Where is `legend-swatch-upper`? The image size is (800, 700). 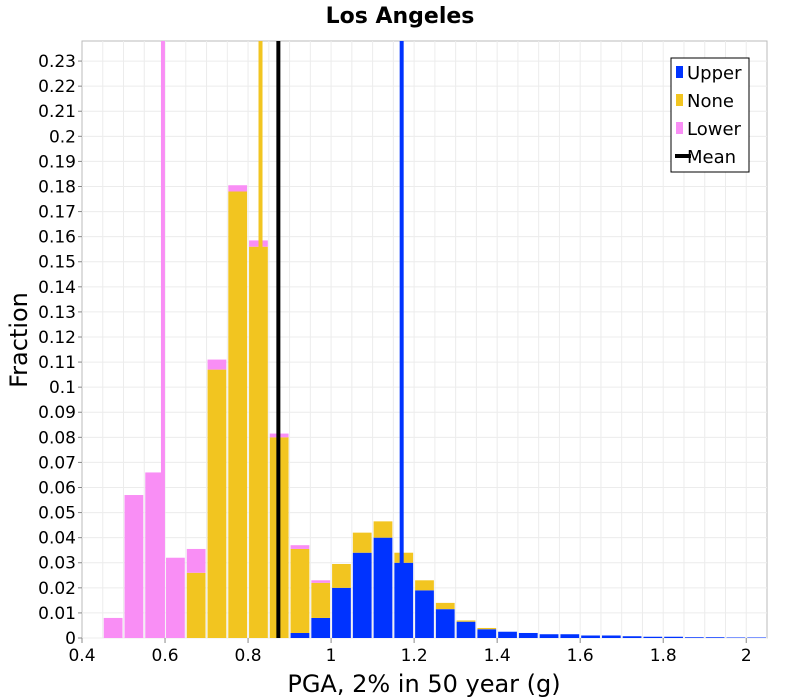 legend-swatch-upper is located at coordinates (679, 72).